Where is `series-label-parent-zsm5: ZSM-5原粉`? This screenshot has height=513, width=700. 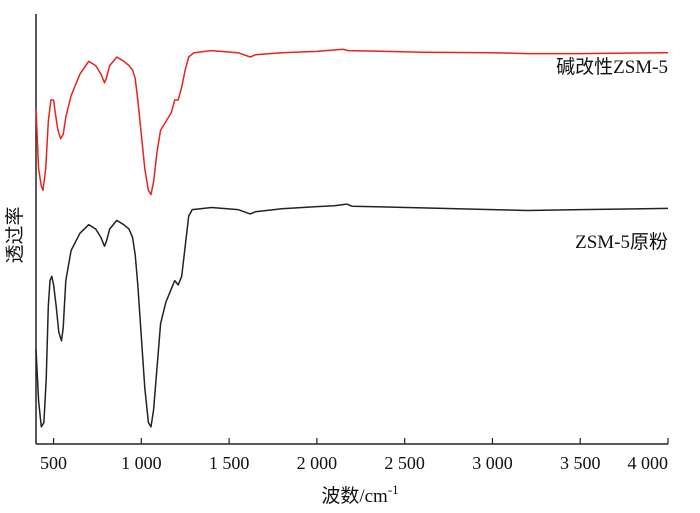 series-label-parent-zsm5: ZSM-5原粉 is located at coordinates (621, 242).